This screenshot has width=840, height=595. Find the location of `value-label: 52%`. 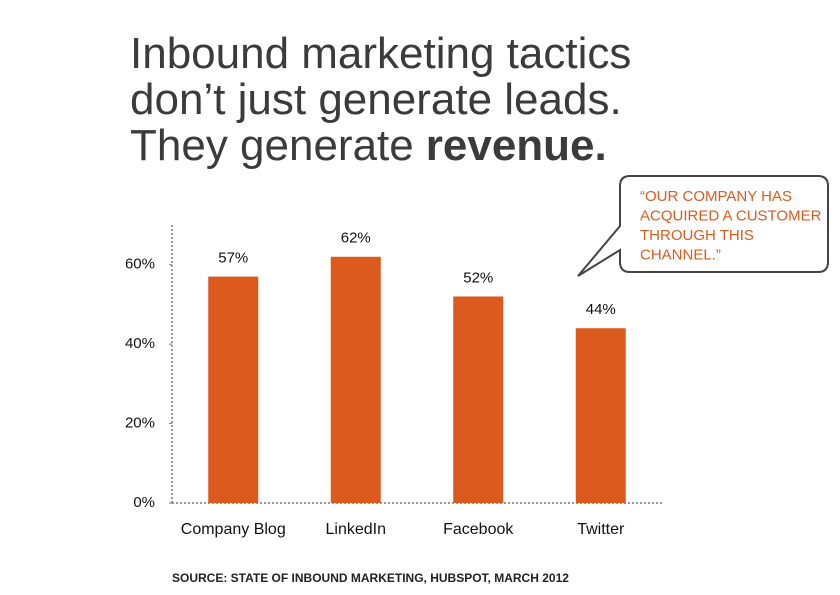

value-label: 52% is located at coordinates (478, 277).